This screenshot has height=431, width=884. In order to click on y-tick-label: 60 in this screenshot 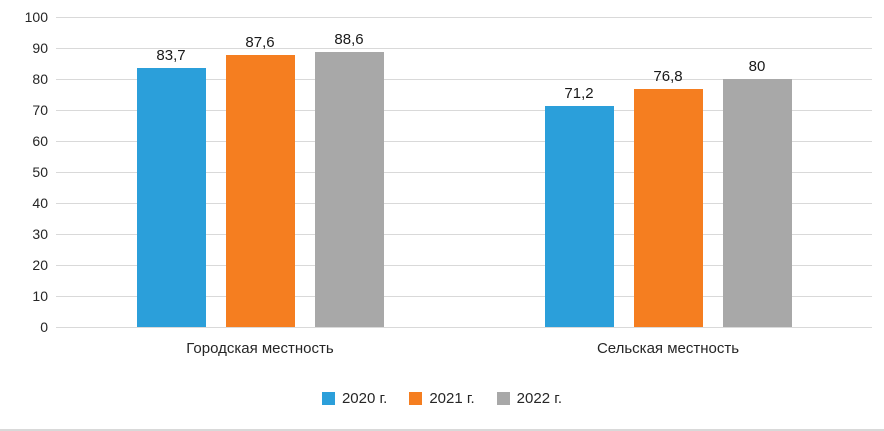, I will do `click(40, 141)`.